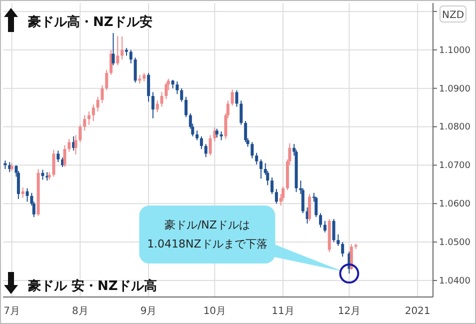 The width and height of the screenshot is (476, 324). Describe the element at coordinates (454, 205) in the screenshot. I see `ytick: 1.0600` at that location.